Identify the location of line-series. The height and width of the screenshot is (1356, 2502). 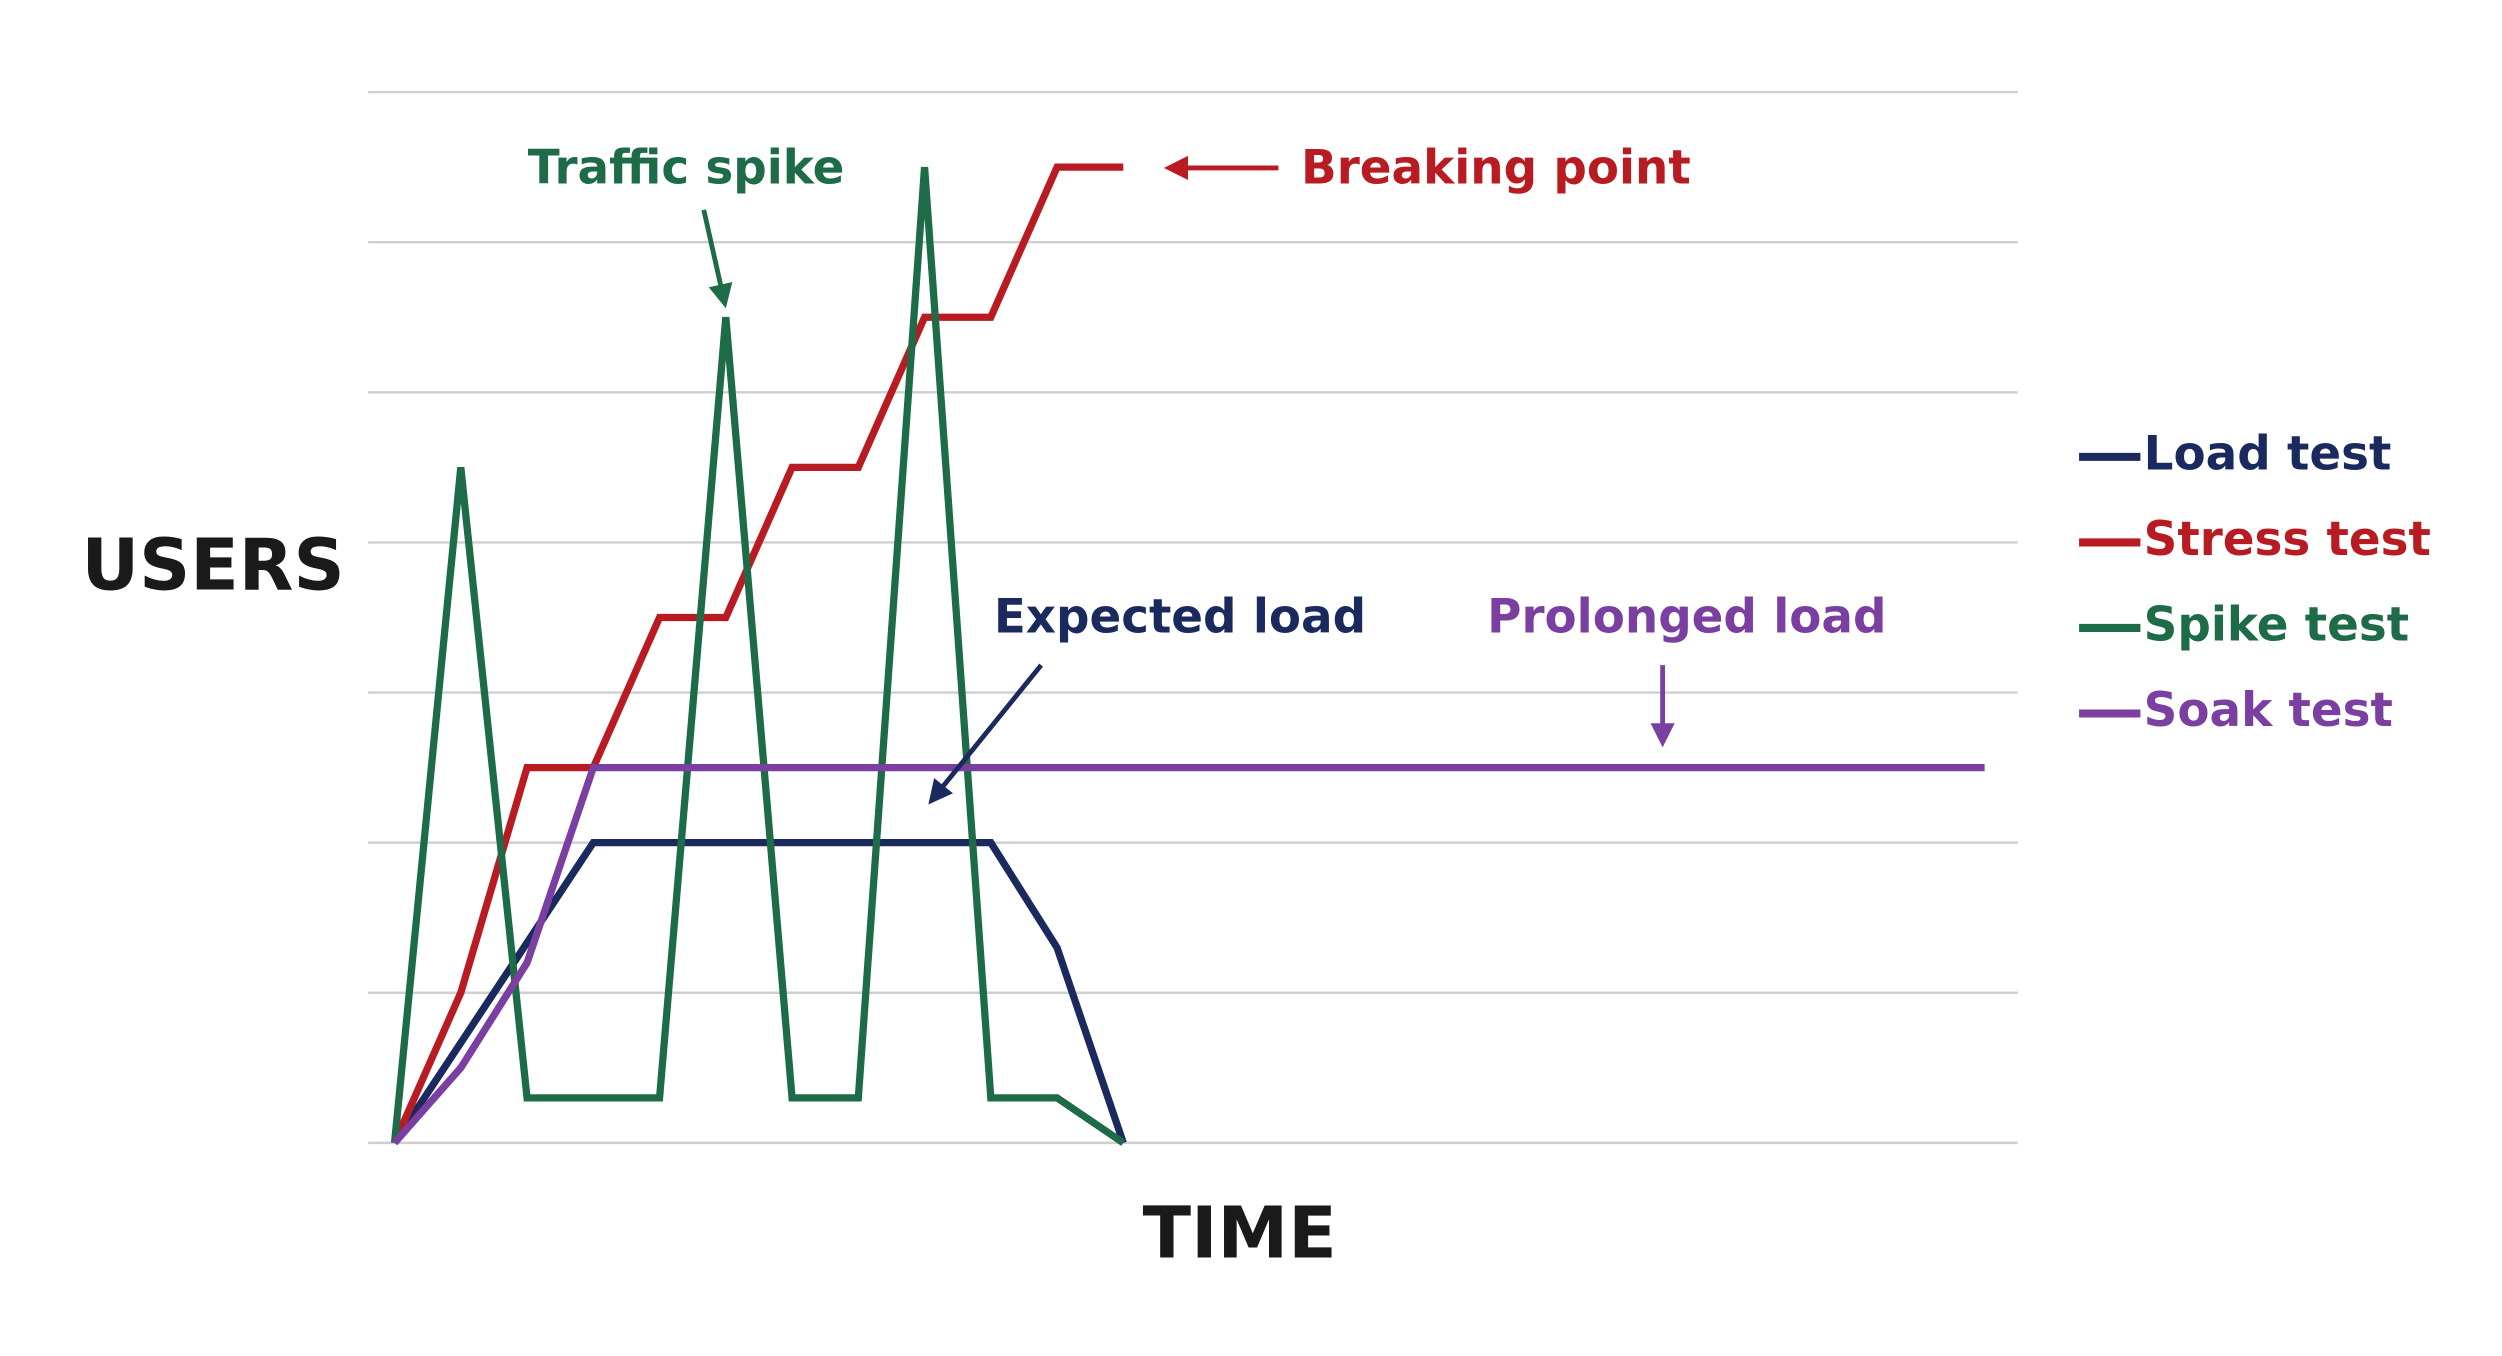
(759, 992).